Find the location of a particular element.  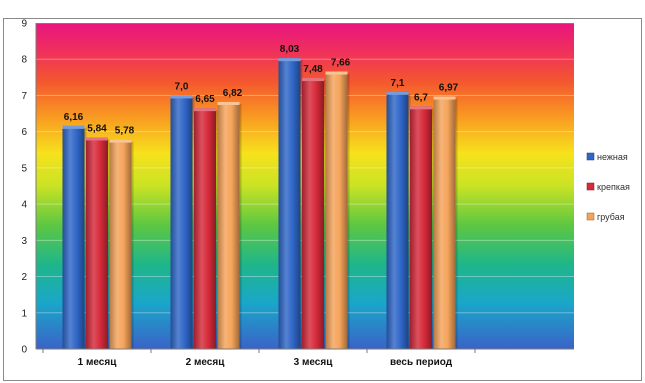

y-tick-label: 6 is located at coordinates (24, 132).